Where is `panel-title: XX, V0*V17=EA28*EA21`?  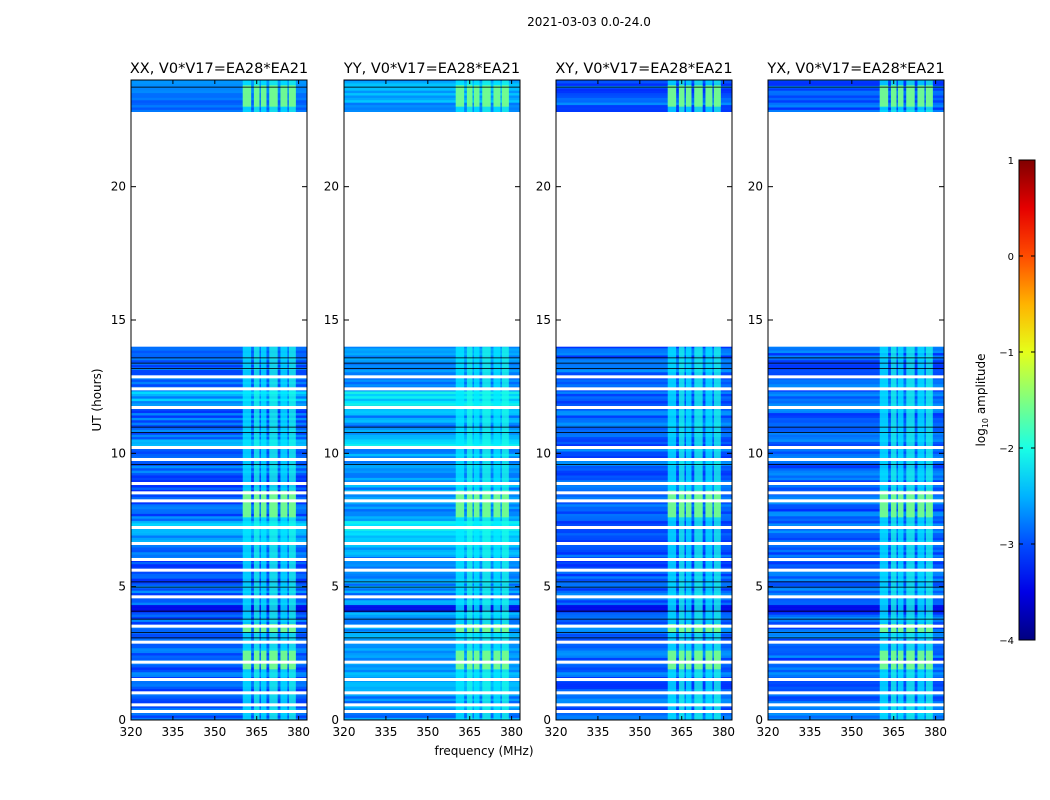 panel-title: XX, V0*V17=EA28*EA21 is located at coordinates (219, 69).